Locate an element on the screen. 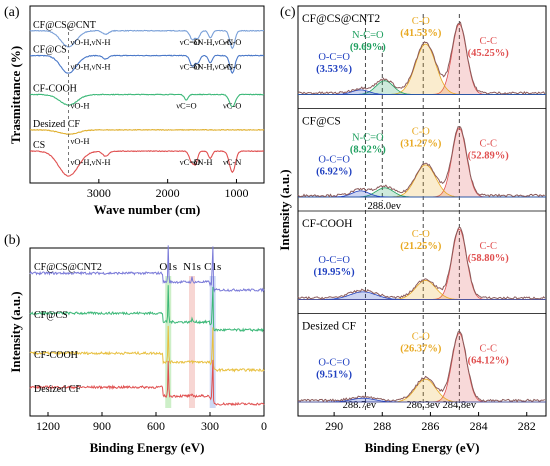 The width and height of the screenshot is (550, 466). panel-a-xlabel: Wave number (cm) is located at coordinates (147, 209).